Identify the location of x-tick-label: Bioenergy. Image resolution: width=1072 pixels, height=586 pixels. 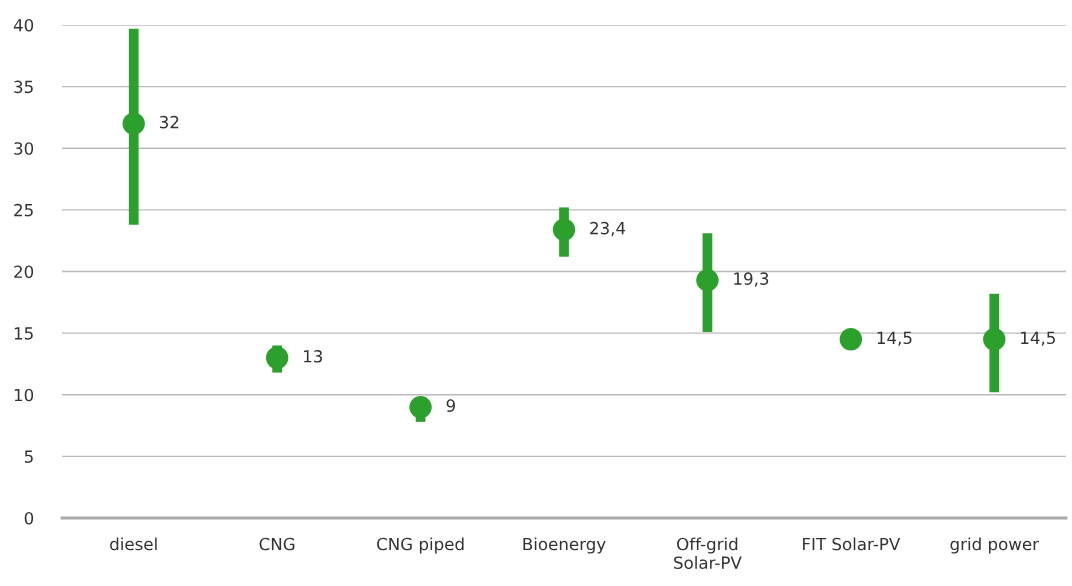
(564, 545).